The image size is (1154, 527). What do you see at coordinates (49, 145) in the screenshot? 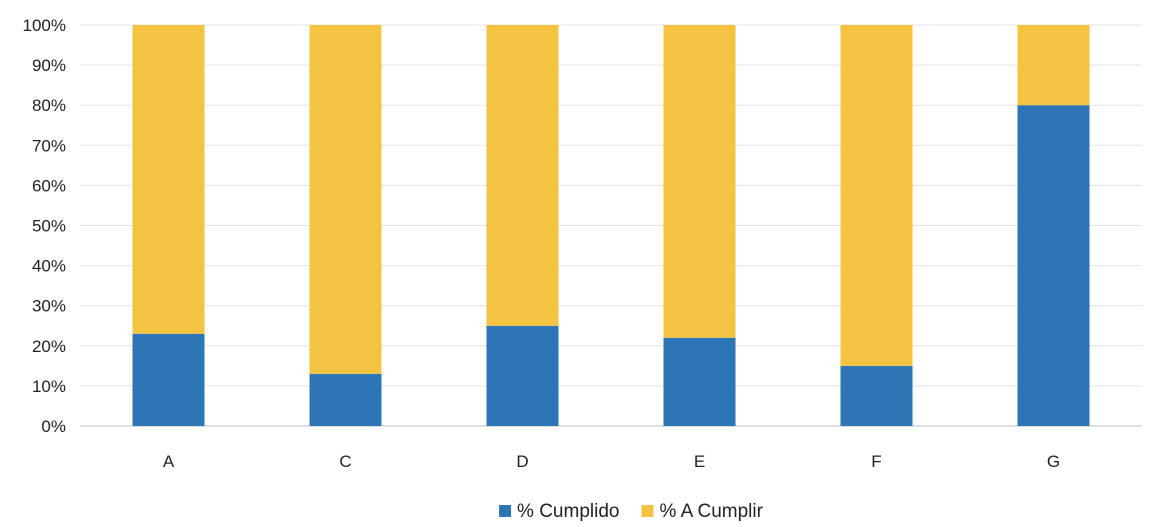
I see `y-tick-label: 70%` at bounding box center [49, 145].